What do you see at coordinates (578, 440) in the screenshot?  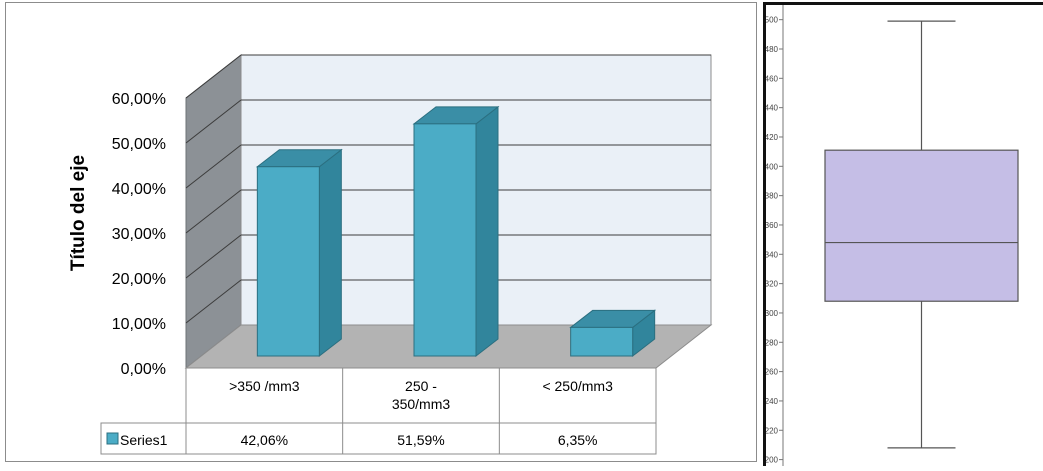 I see `data-label: 6,35%` at bounding box center [578, 440].